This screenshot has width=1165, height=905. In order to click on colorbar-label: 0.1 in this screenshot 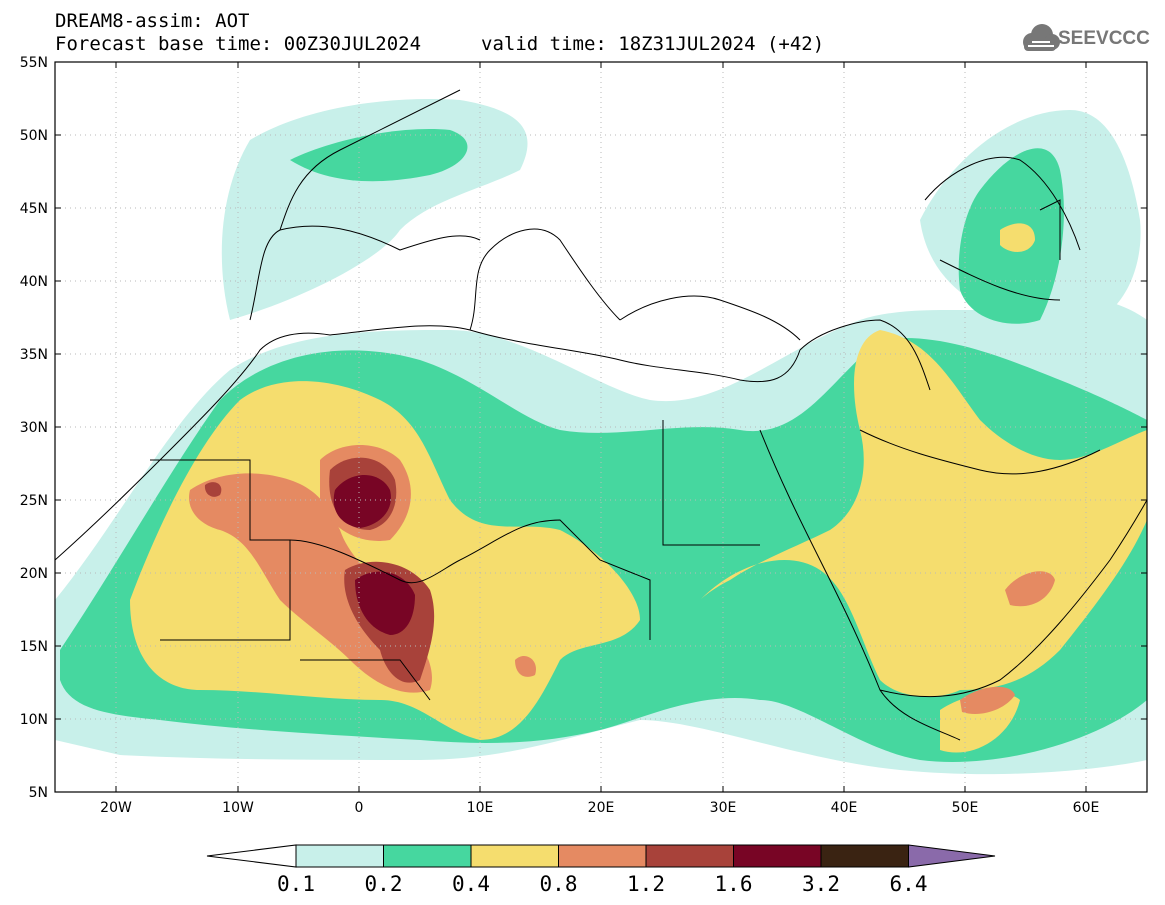, I will do `click(296, 884)`.